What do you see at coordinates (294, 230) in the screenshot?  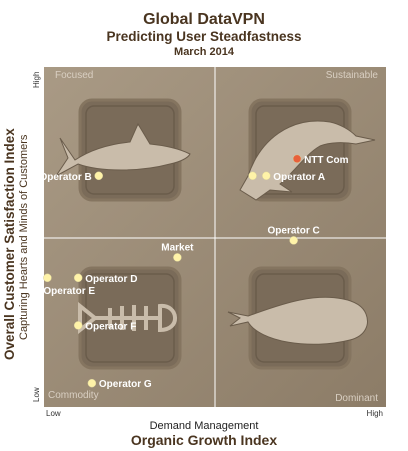 I see `point-label: Operator C` at bounding box center [294, 230].